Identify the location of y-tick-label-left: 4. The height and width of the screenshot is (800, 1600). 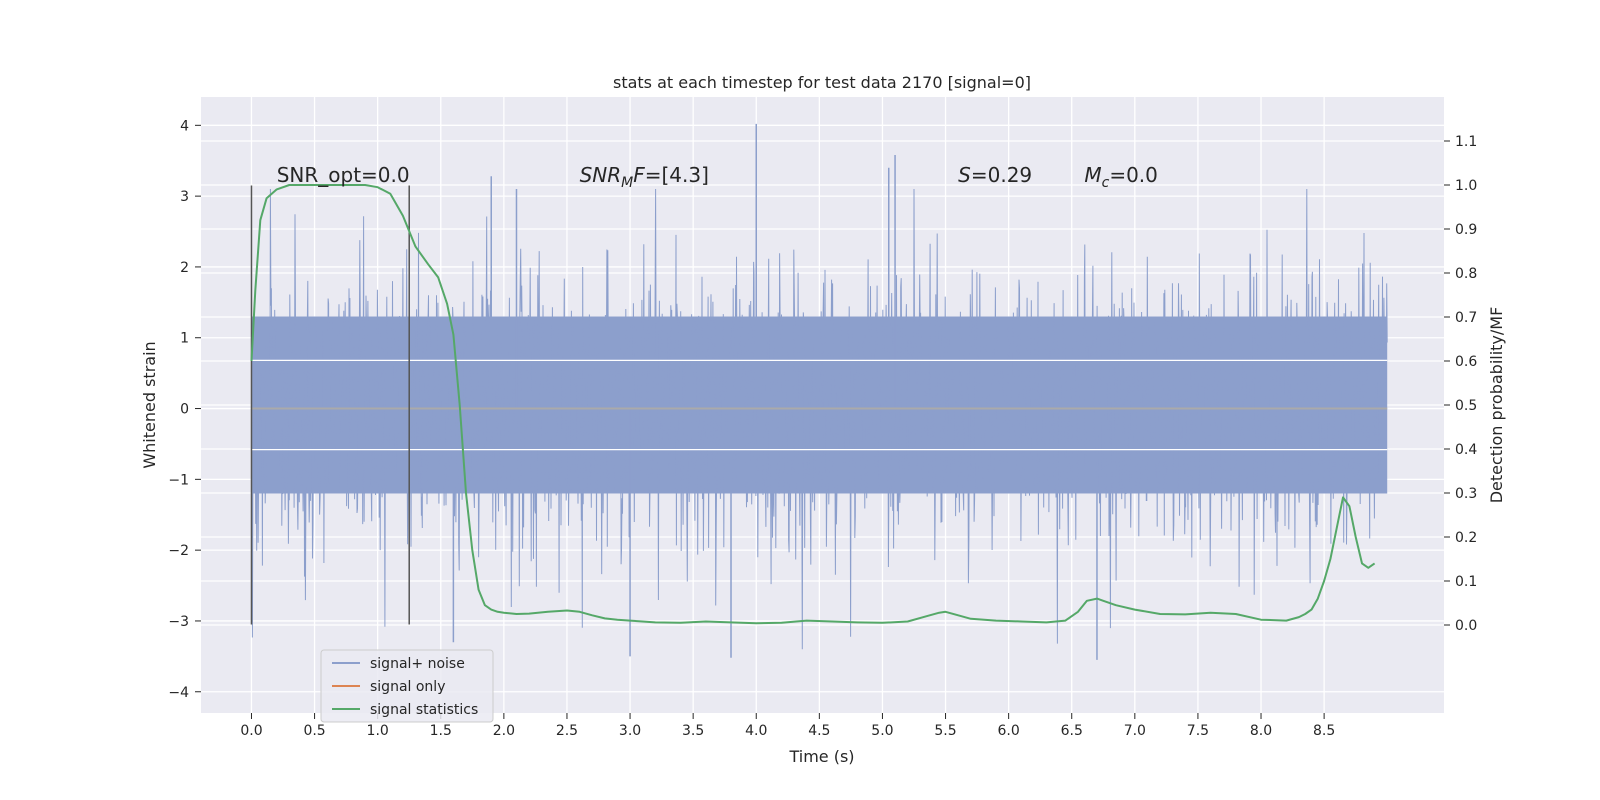
(184, 126).